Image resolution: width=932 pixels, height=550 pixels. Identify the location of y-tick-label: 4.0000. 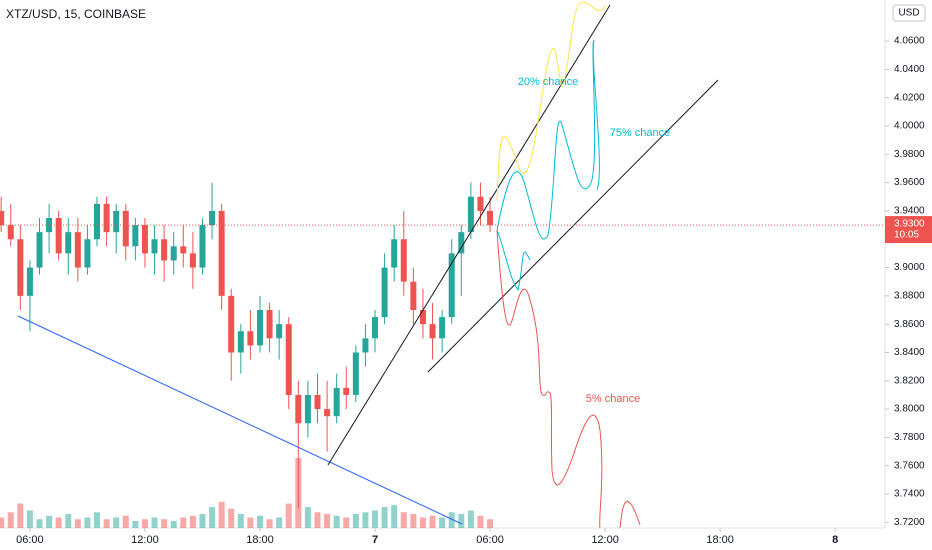
(909, 126).